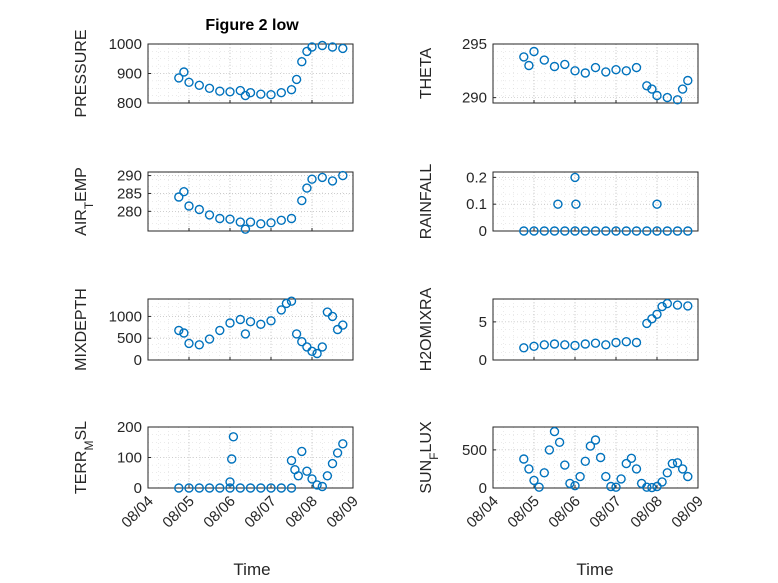 This screenshot has height=583, width=778. Describe the element at coordinates (251, 569) in the screenshot. I see `x-axis-label-left: Time` at that location.